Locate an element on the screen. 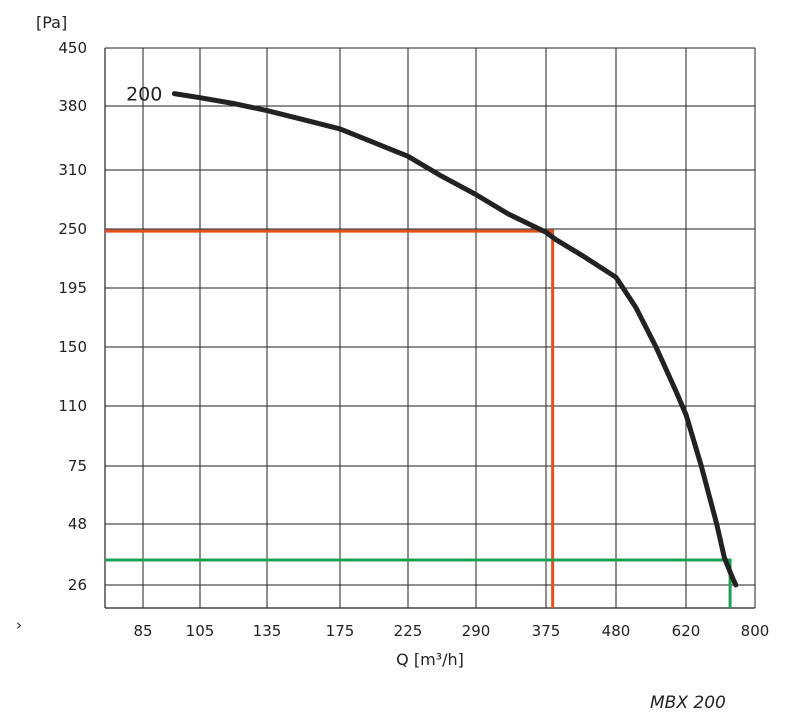 The height and width of the screenshot is (721, 800). series-label: 200 is located at coordinates (144, 95).